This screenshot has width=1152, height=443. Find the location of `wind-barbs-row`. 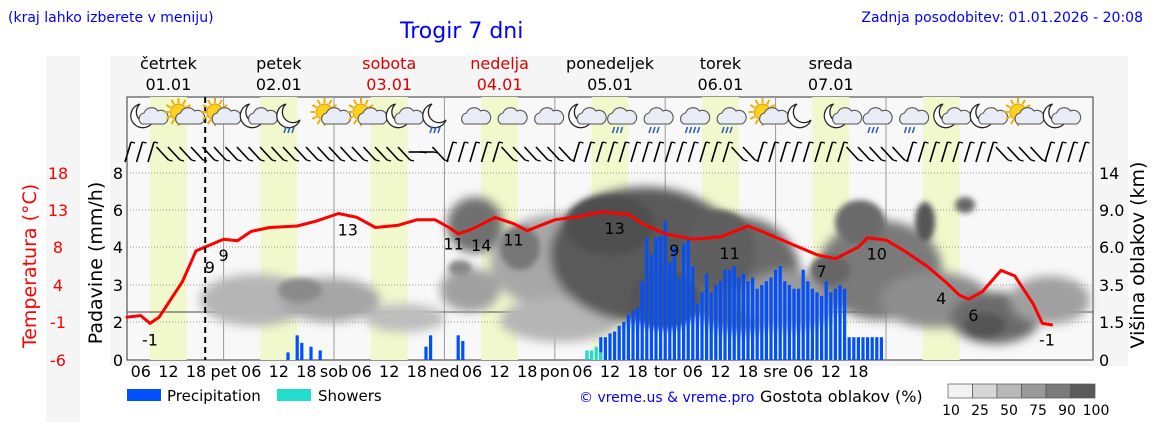

wind-barbs-row is located at coordinates (607, 152).